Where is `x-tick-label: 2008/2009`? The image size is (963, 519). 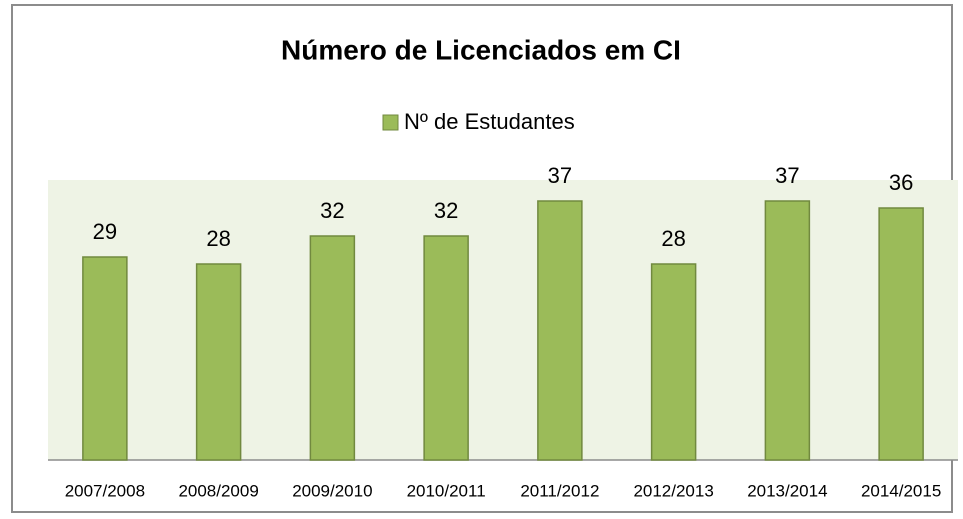 x-tick-label: 2008/2009 is located at coordinates (218, 490).